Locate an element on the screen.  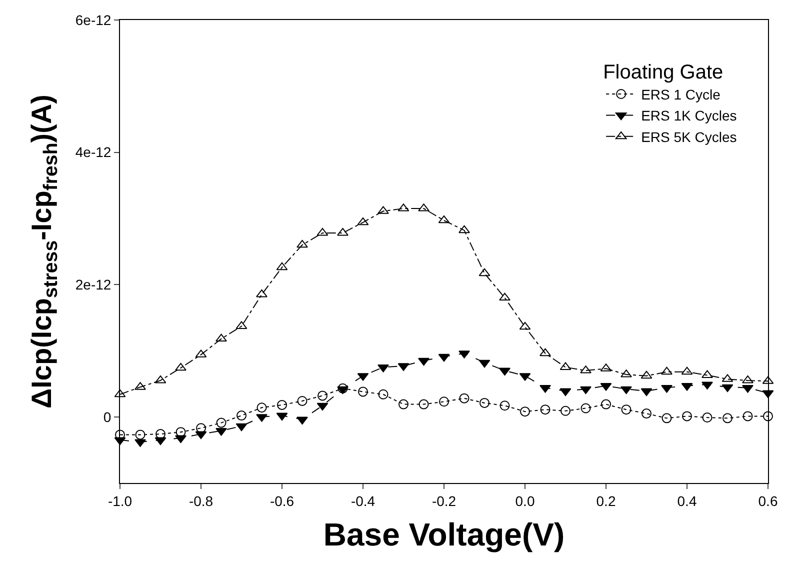
legend-title: Floating Gate is located at coordinates (663, 72).